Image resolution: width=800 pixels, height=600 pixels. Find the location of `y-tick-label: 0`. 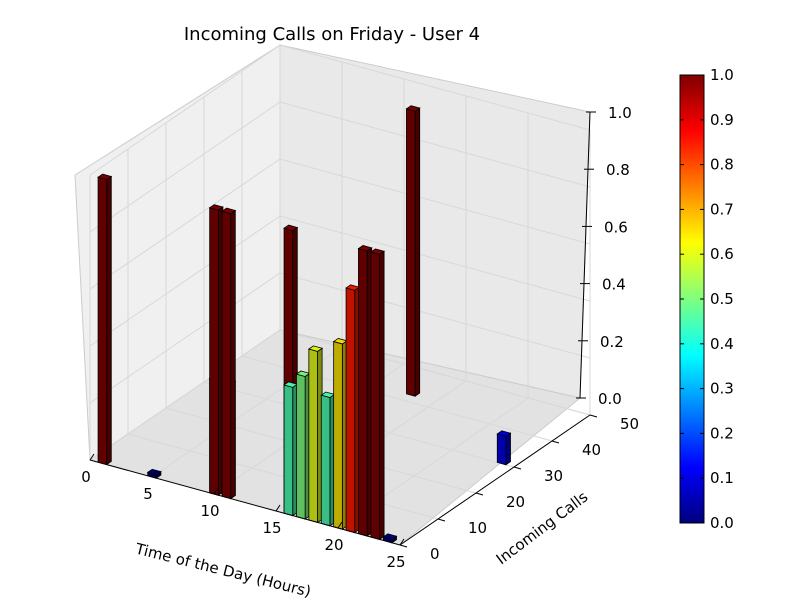

y-tick-label: 0 is located at coordinates (435, 554).